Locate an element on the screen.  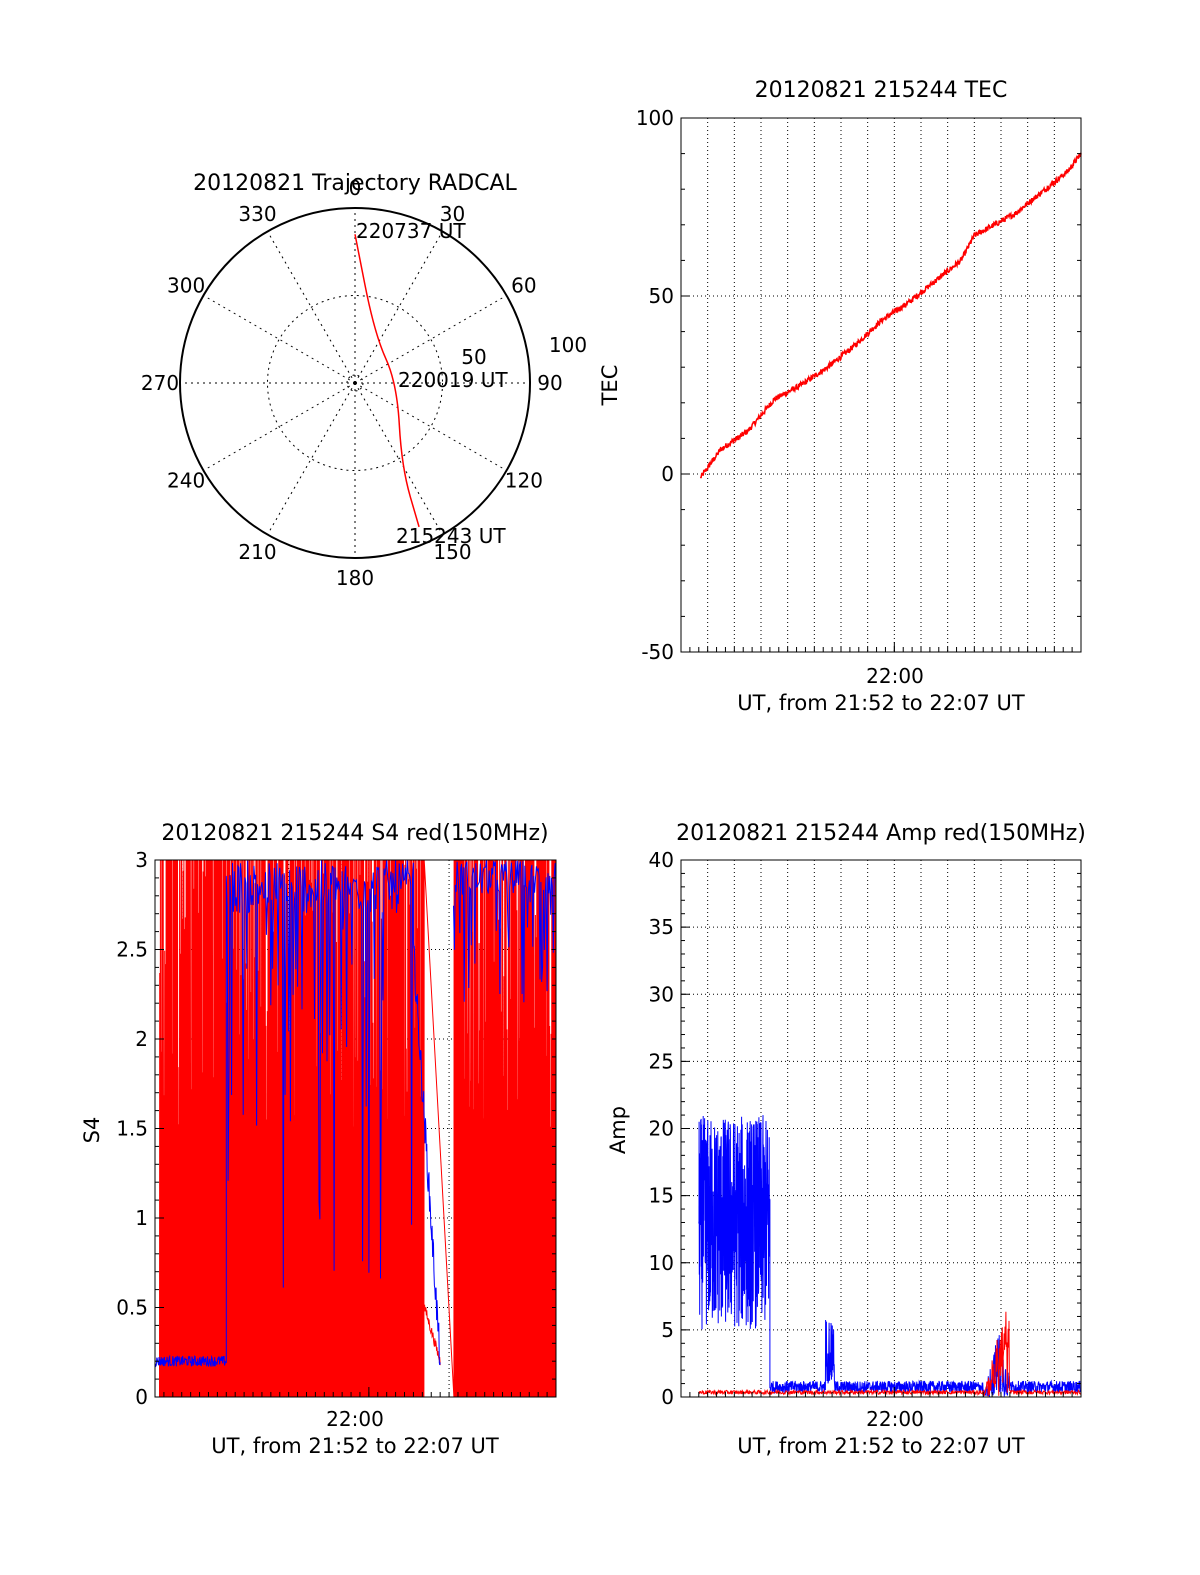
amp-xlabel: UT, from 21:52 to 22:07 UT is located at coordinates (881, 1446).